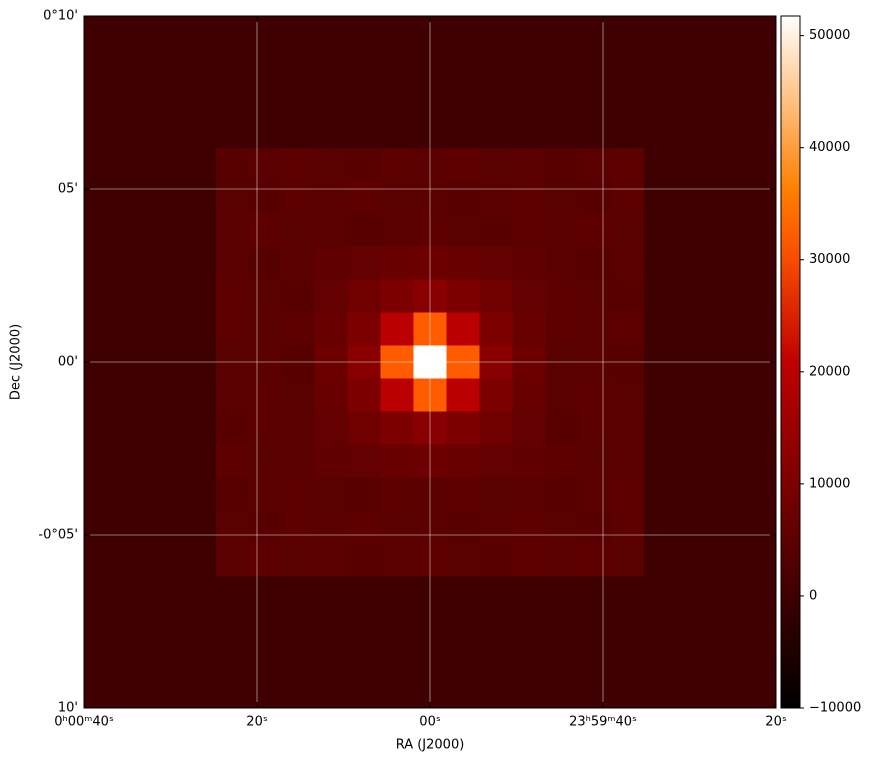 This screenshot has height=763, width=876. I want to click on x-tick-label: 0ʰ00ᵐ40ˢ, so click(84, 722).